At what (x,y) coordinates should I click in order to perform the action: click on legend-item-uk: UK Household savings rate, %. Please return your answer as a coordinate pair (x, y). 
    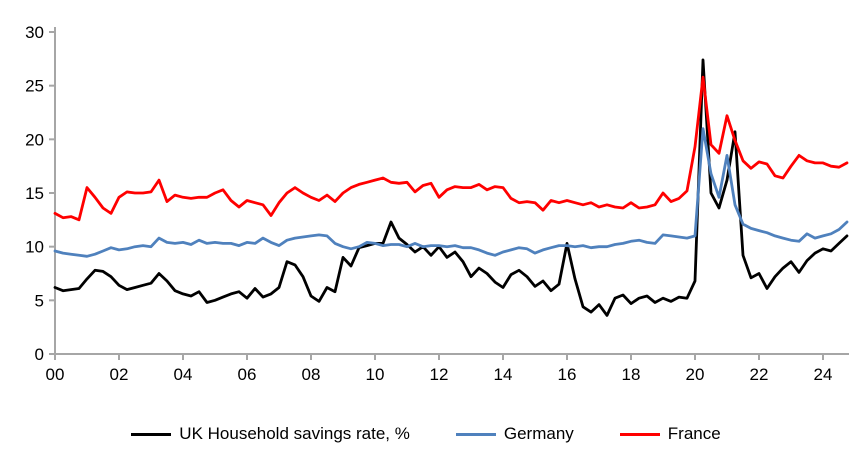
    Looking at the image, I should click on (270, 434).